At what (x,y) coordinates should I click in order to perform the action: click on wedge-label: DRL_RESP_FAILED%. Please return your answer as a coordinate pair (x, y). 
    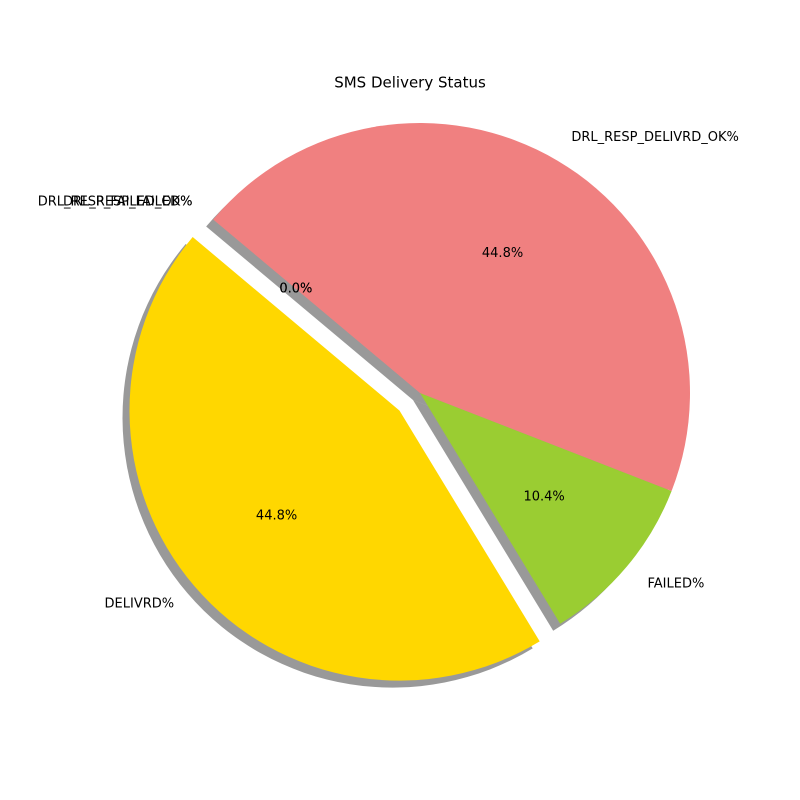
    Looking at the image, I should click on (127, 202).